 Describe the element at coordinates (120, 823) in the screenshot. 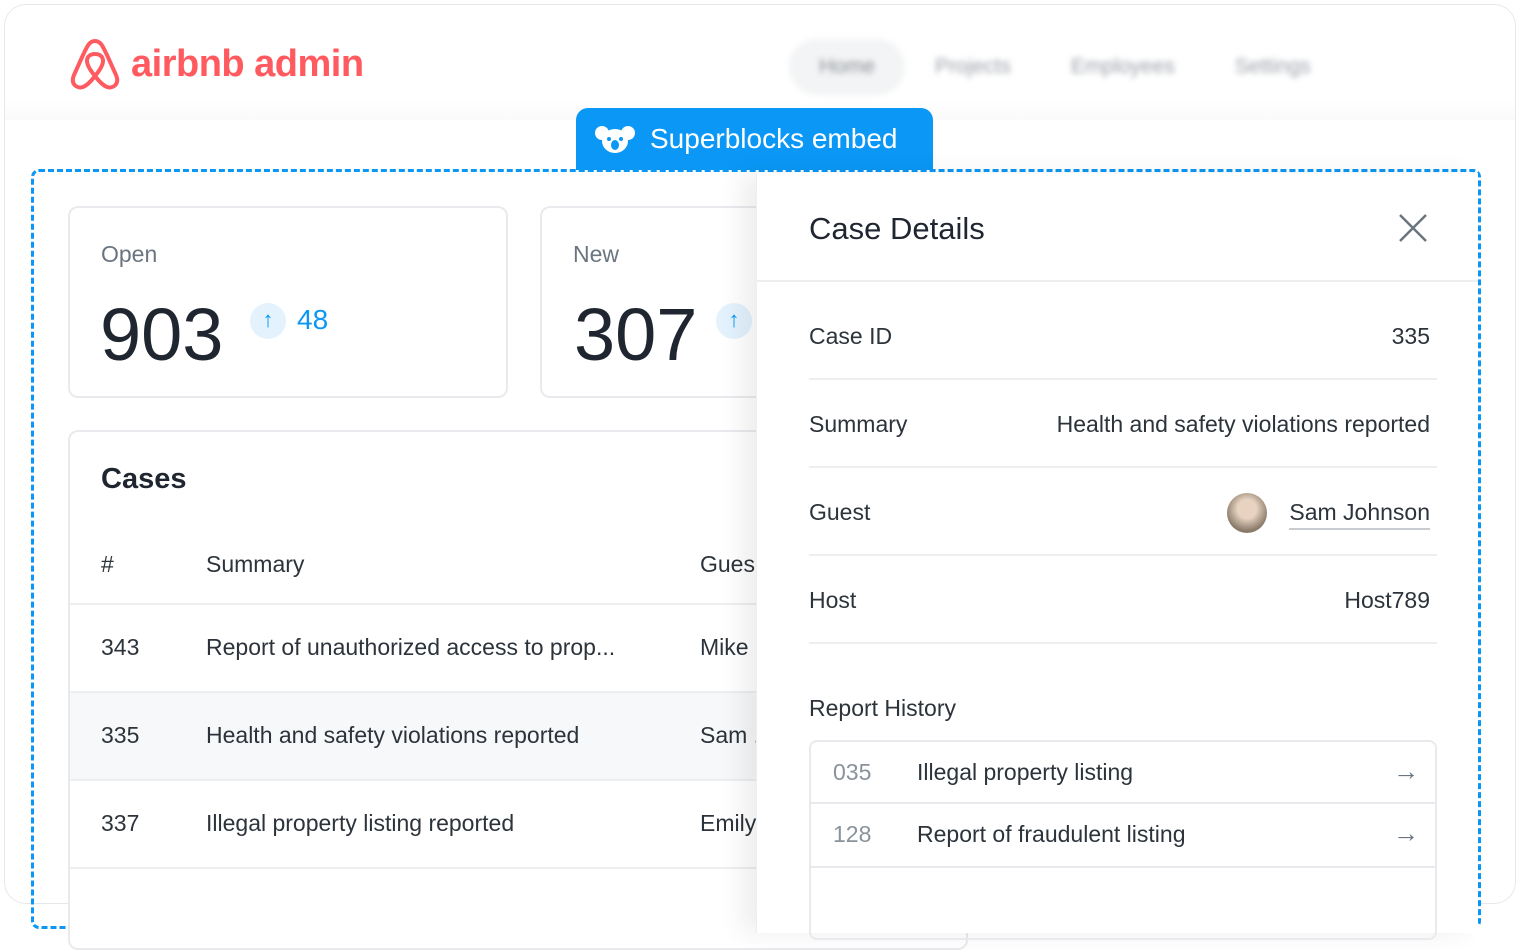

I see `cell-id: 337` at that location.